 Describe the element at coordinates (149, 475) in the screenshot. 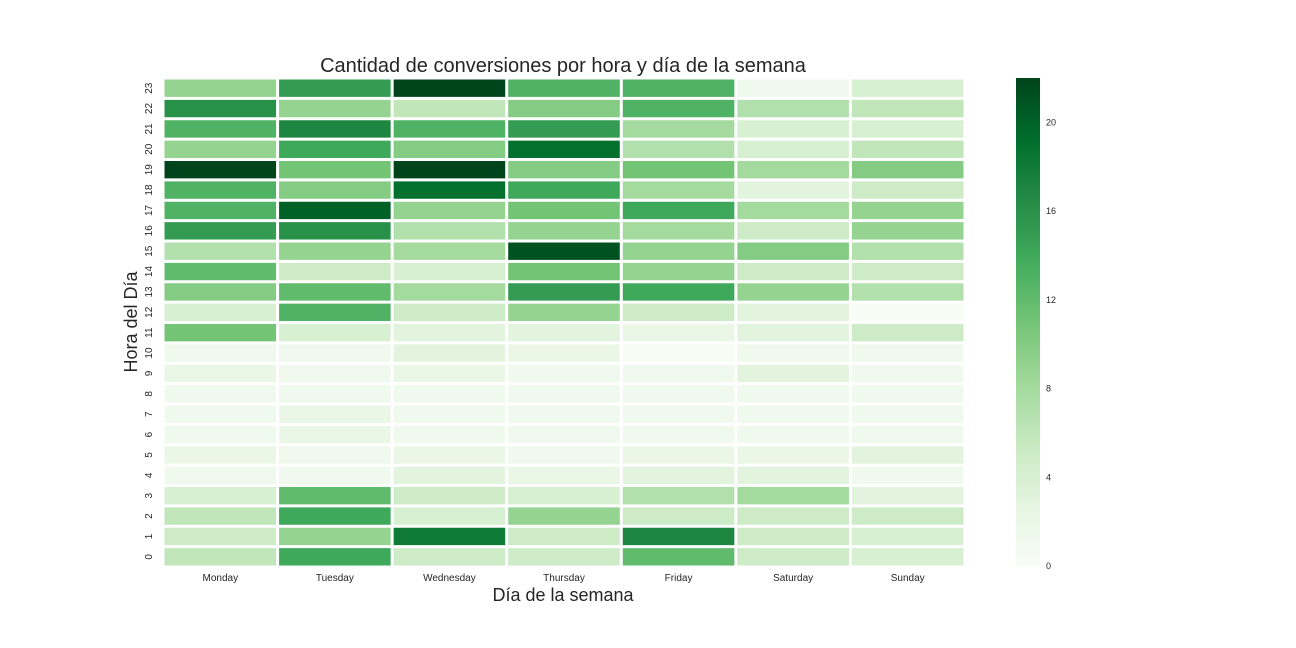

I see `y-tick-label: 4` at that location.